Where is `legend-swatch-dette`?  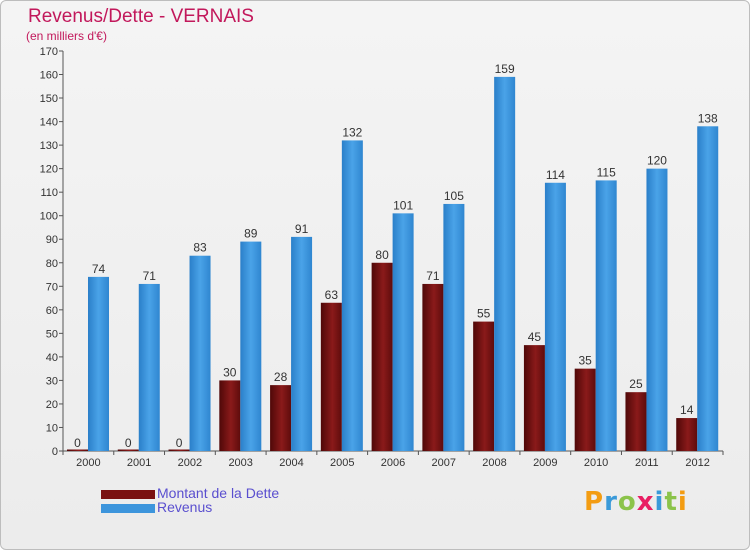
legend-swatch-dette is located at coordinates (128, 494).